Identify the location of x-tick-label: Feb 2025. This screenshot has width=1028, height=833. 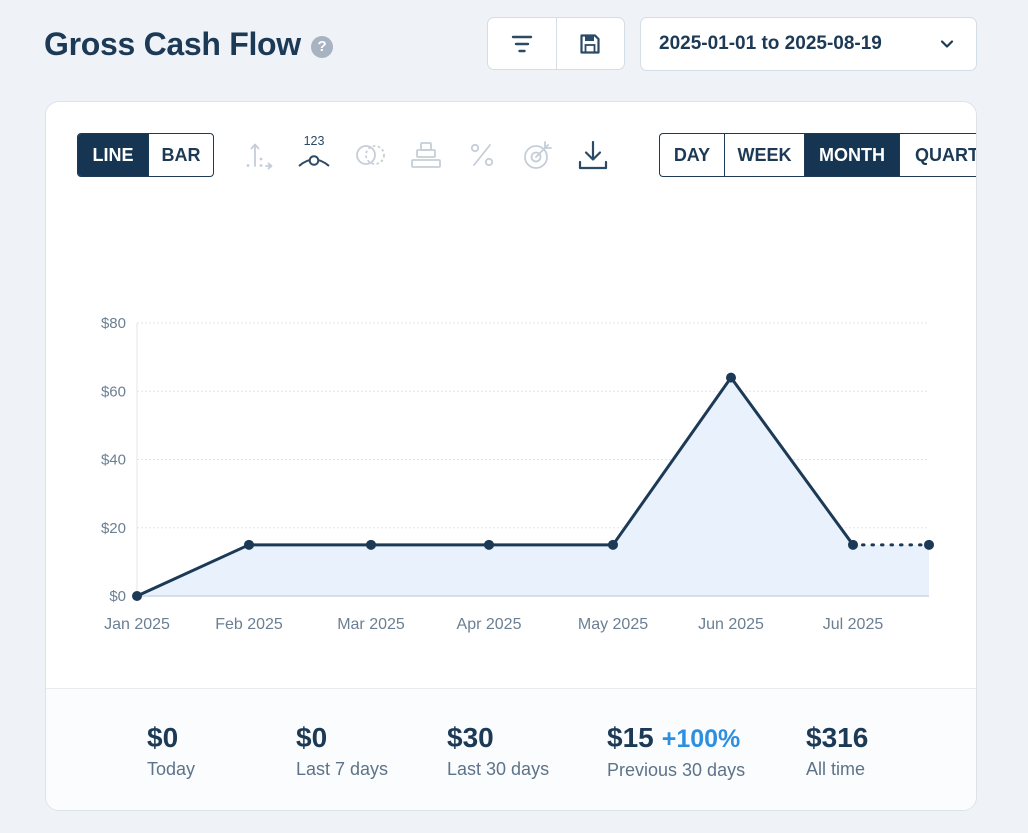
(249, 624).